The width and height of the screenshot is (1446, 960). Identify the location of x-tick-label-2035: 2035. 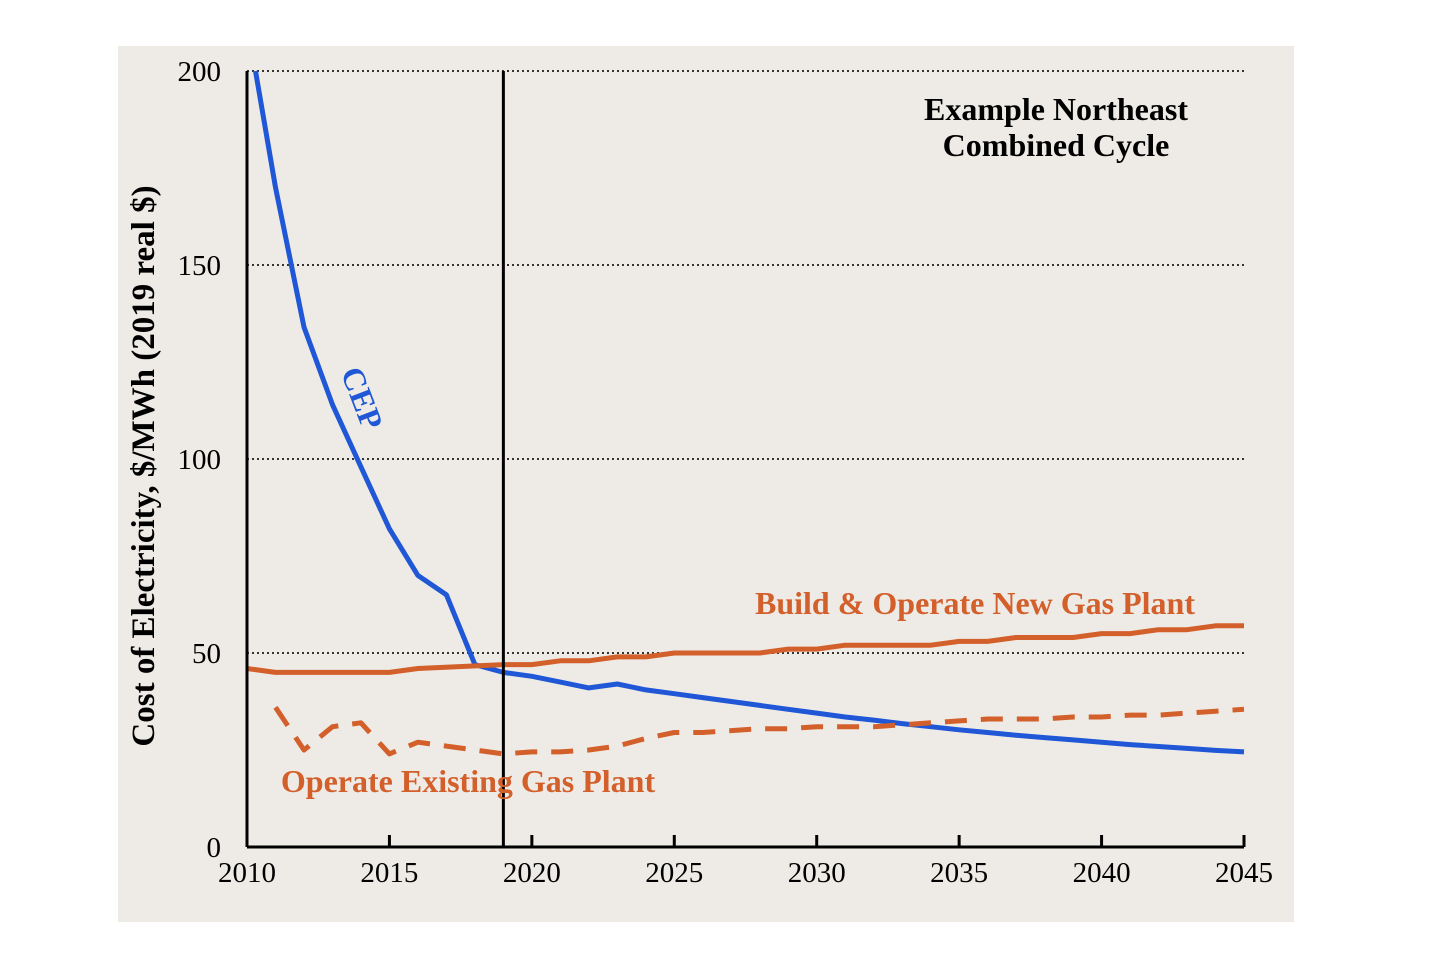
(959, 873).